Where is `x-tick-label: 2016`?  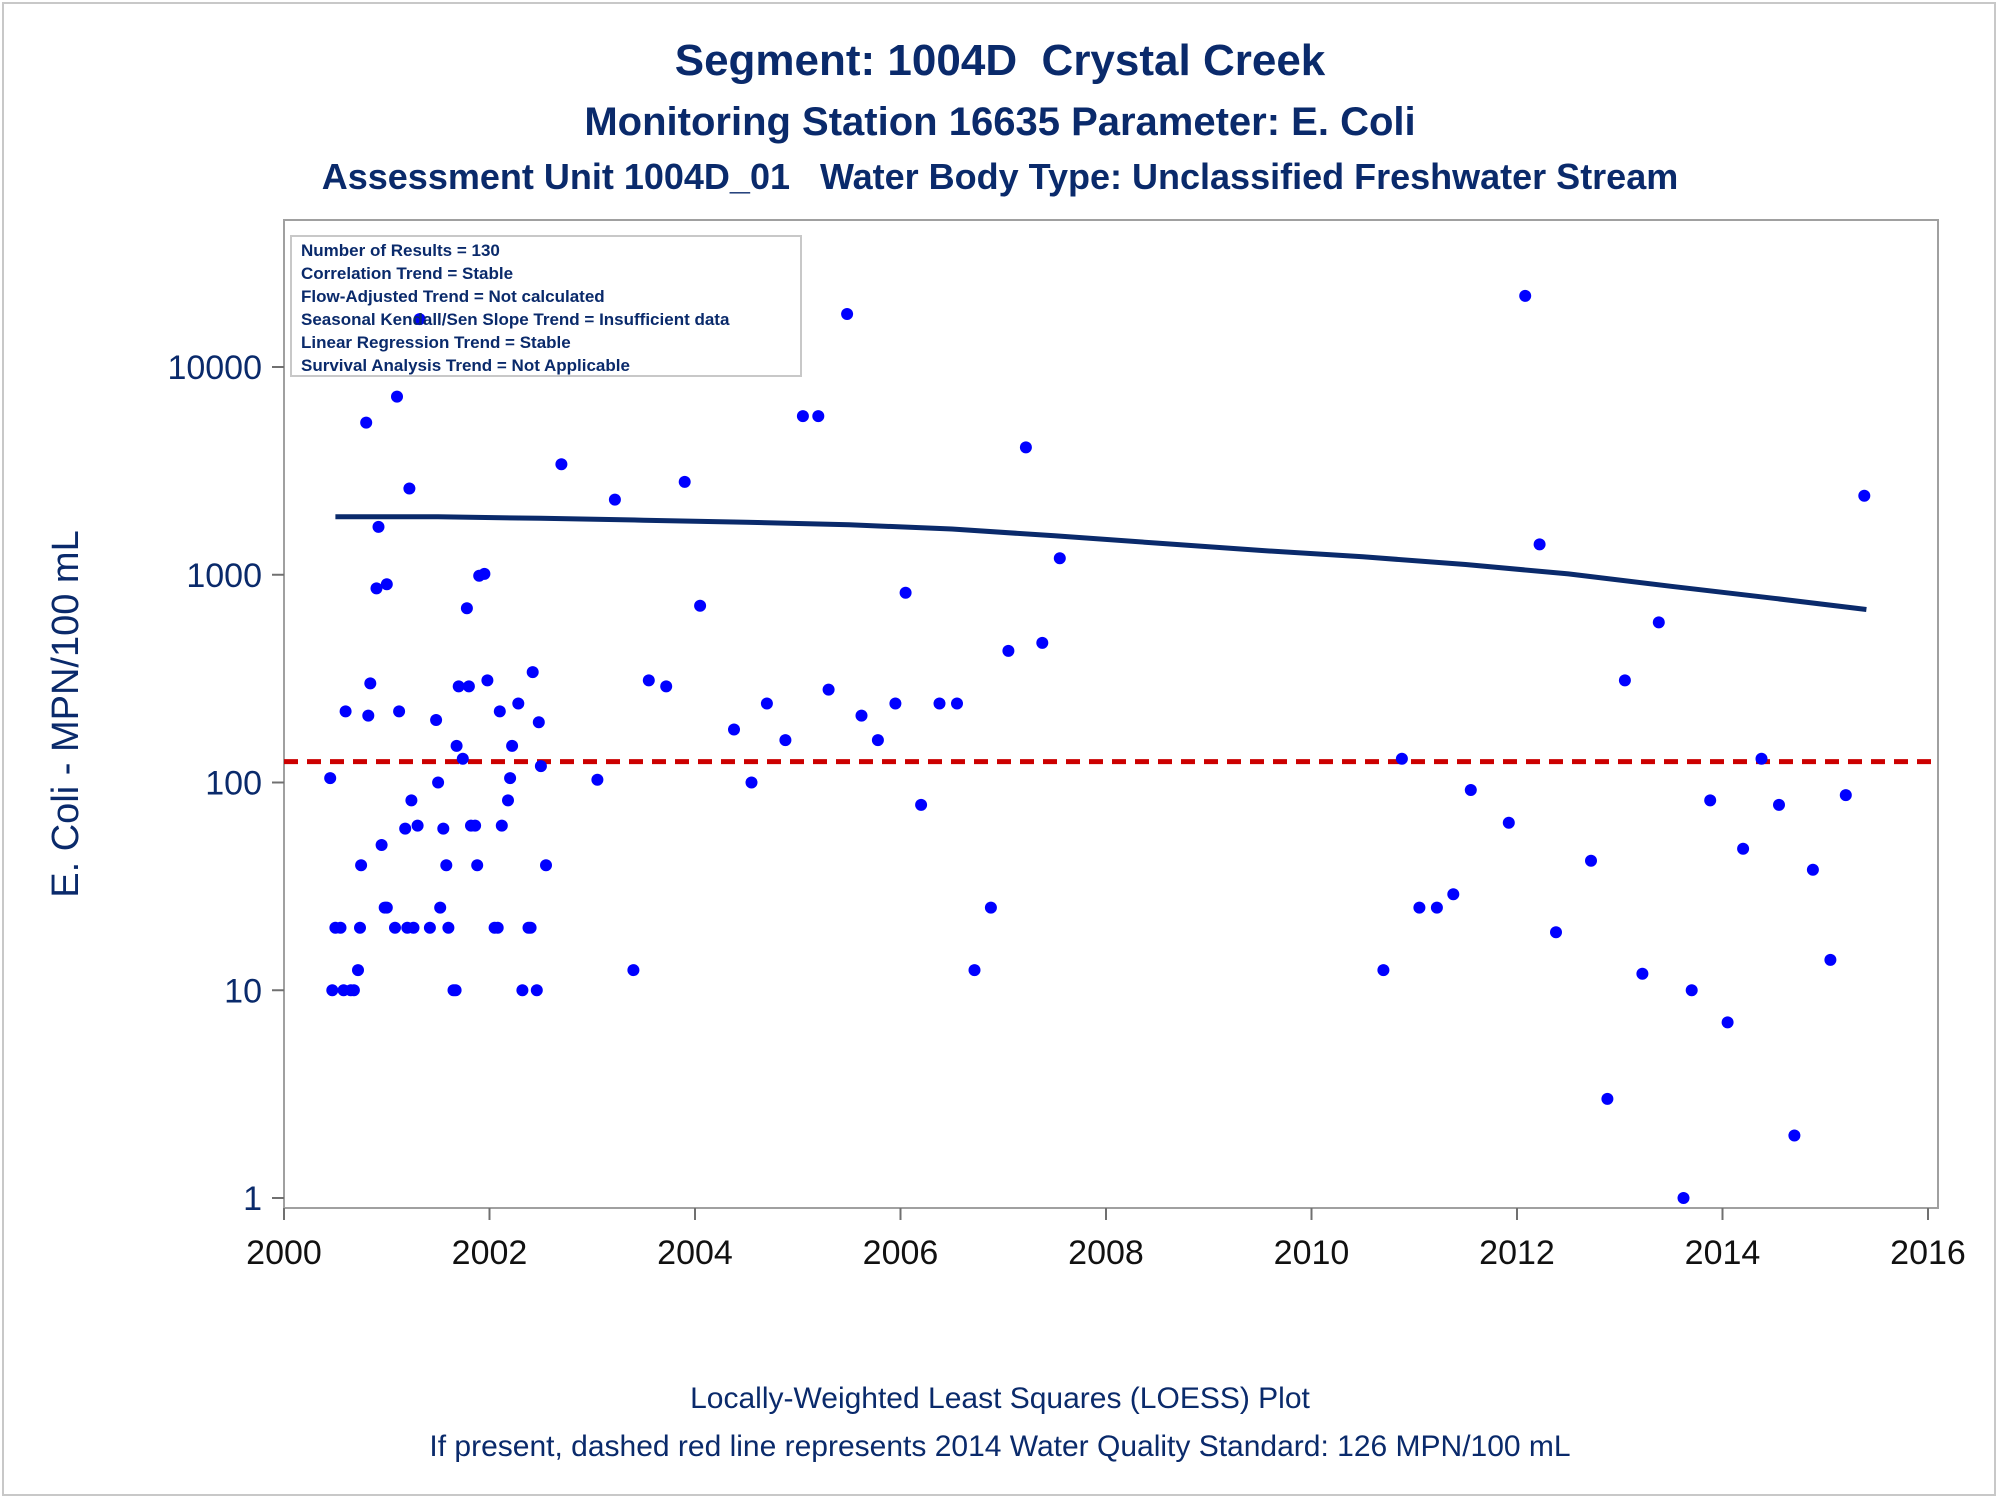 x-tick-label: 2016 is located at coordinates (1928, 1253).